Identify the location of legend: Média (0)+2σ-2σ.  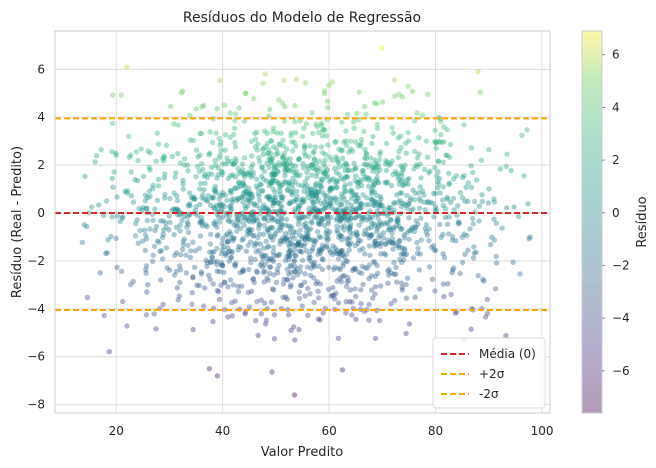
(489, 373).